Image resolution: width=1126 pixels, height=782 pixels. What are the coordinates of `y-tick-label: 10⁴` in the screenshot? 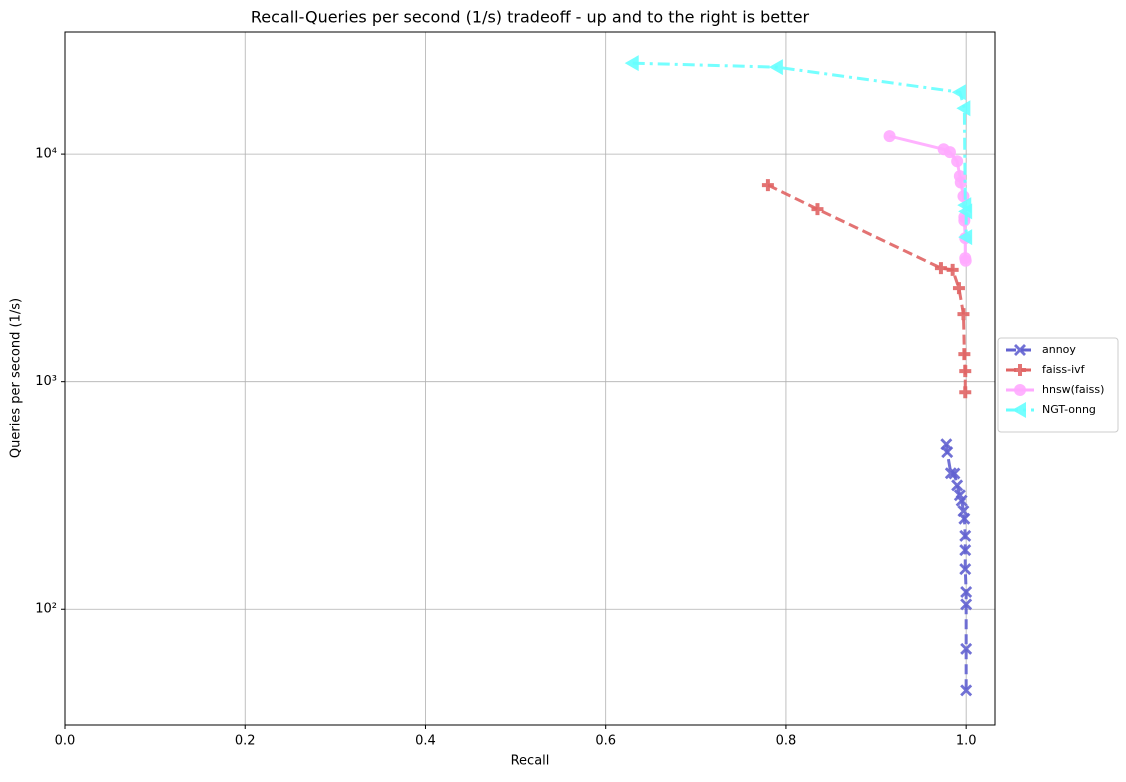 It's located at (46, 154).